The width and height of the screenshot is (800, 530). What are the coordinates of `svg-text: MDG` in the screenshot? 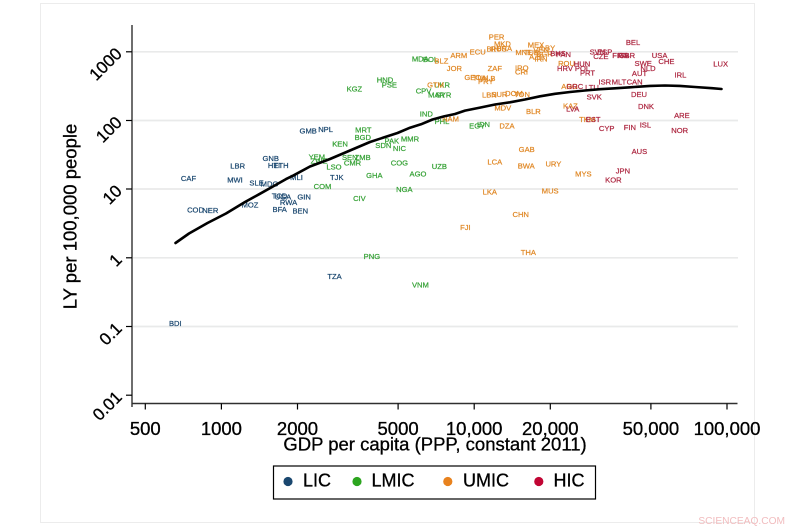 It's located at (270, 184).